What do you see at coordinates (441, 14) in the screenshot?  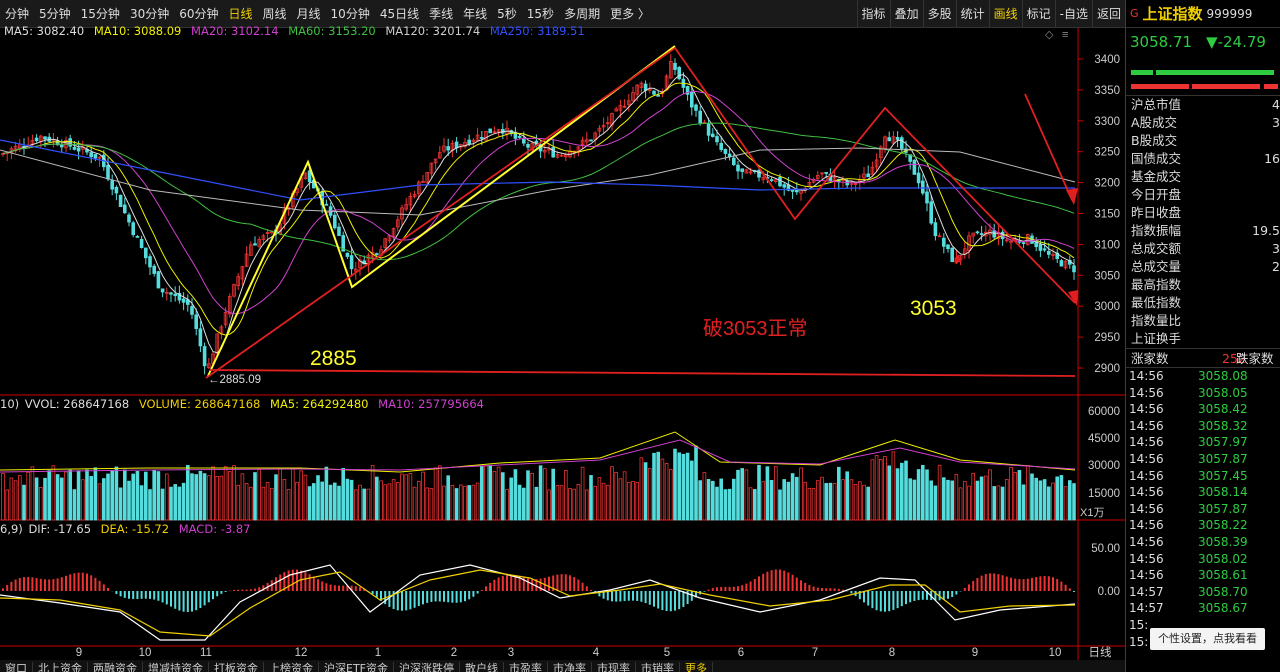 I see `period-tab: 季线` at bounding box center [441, 14].